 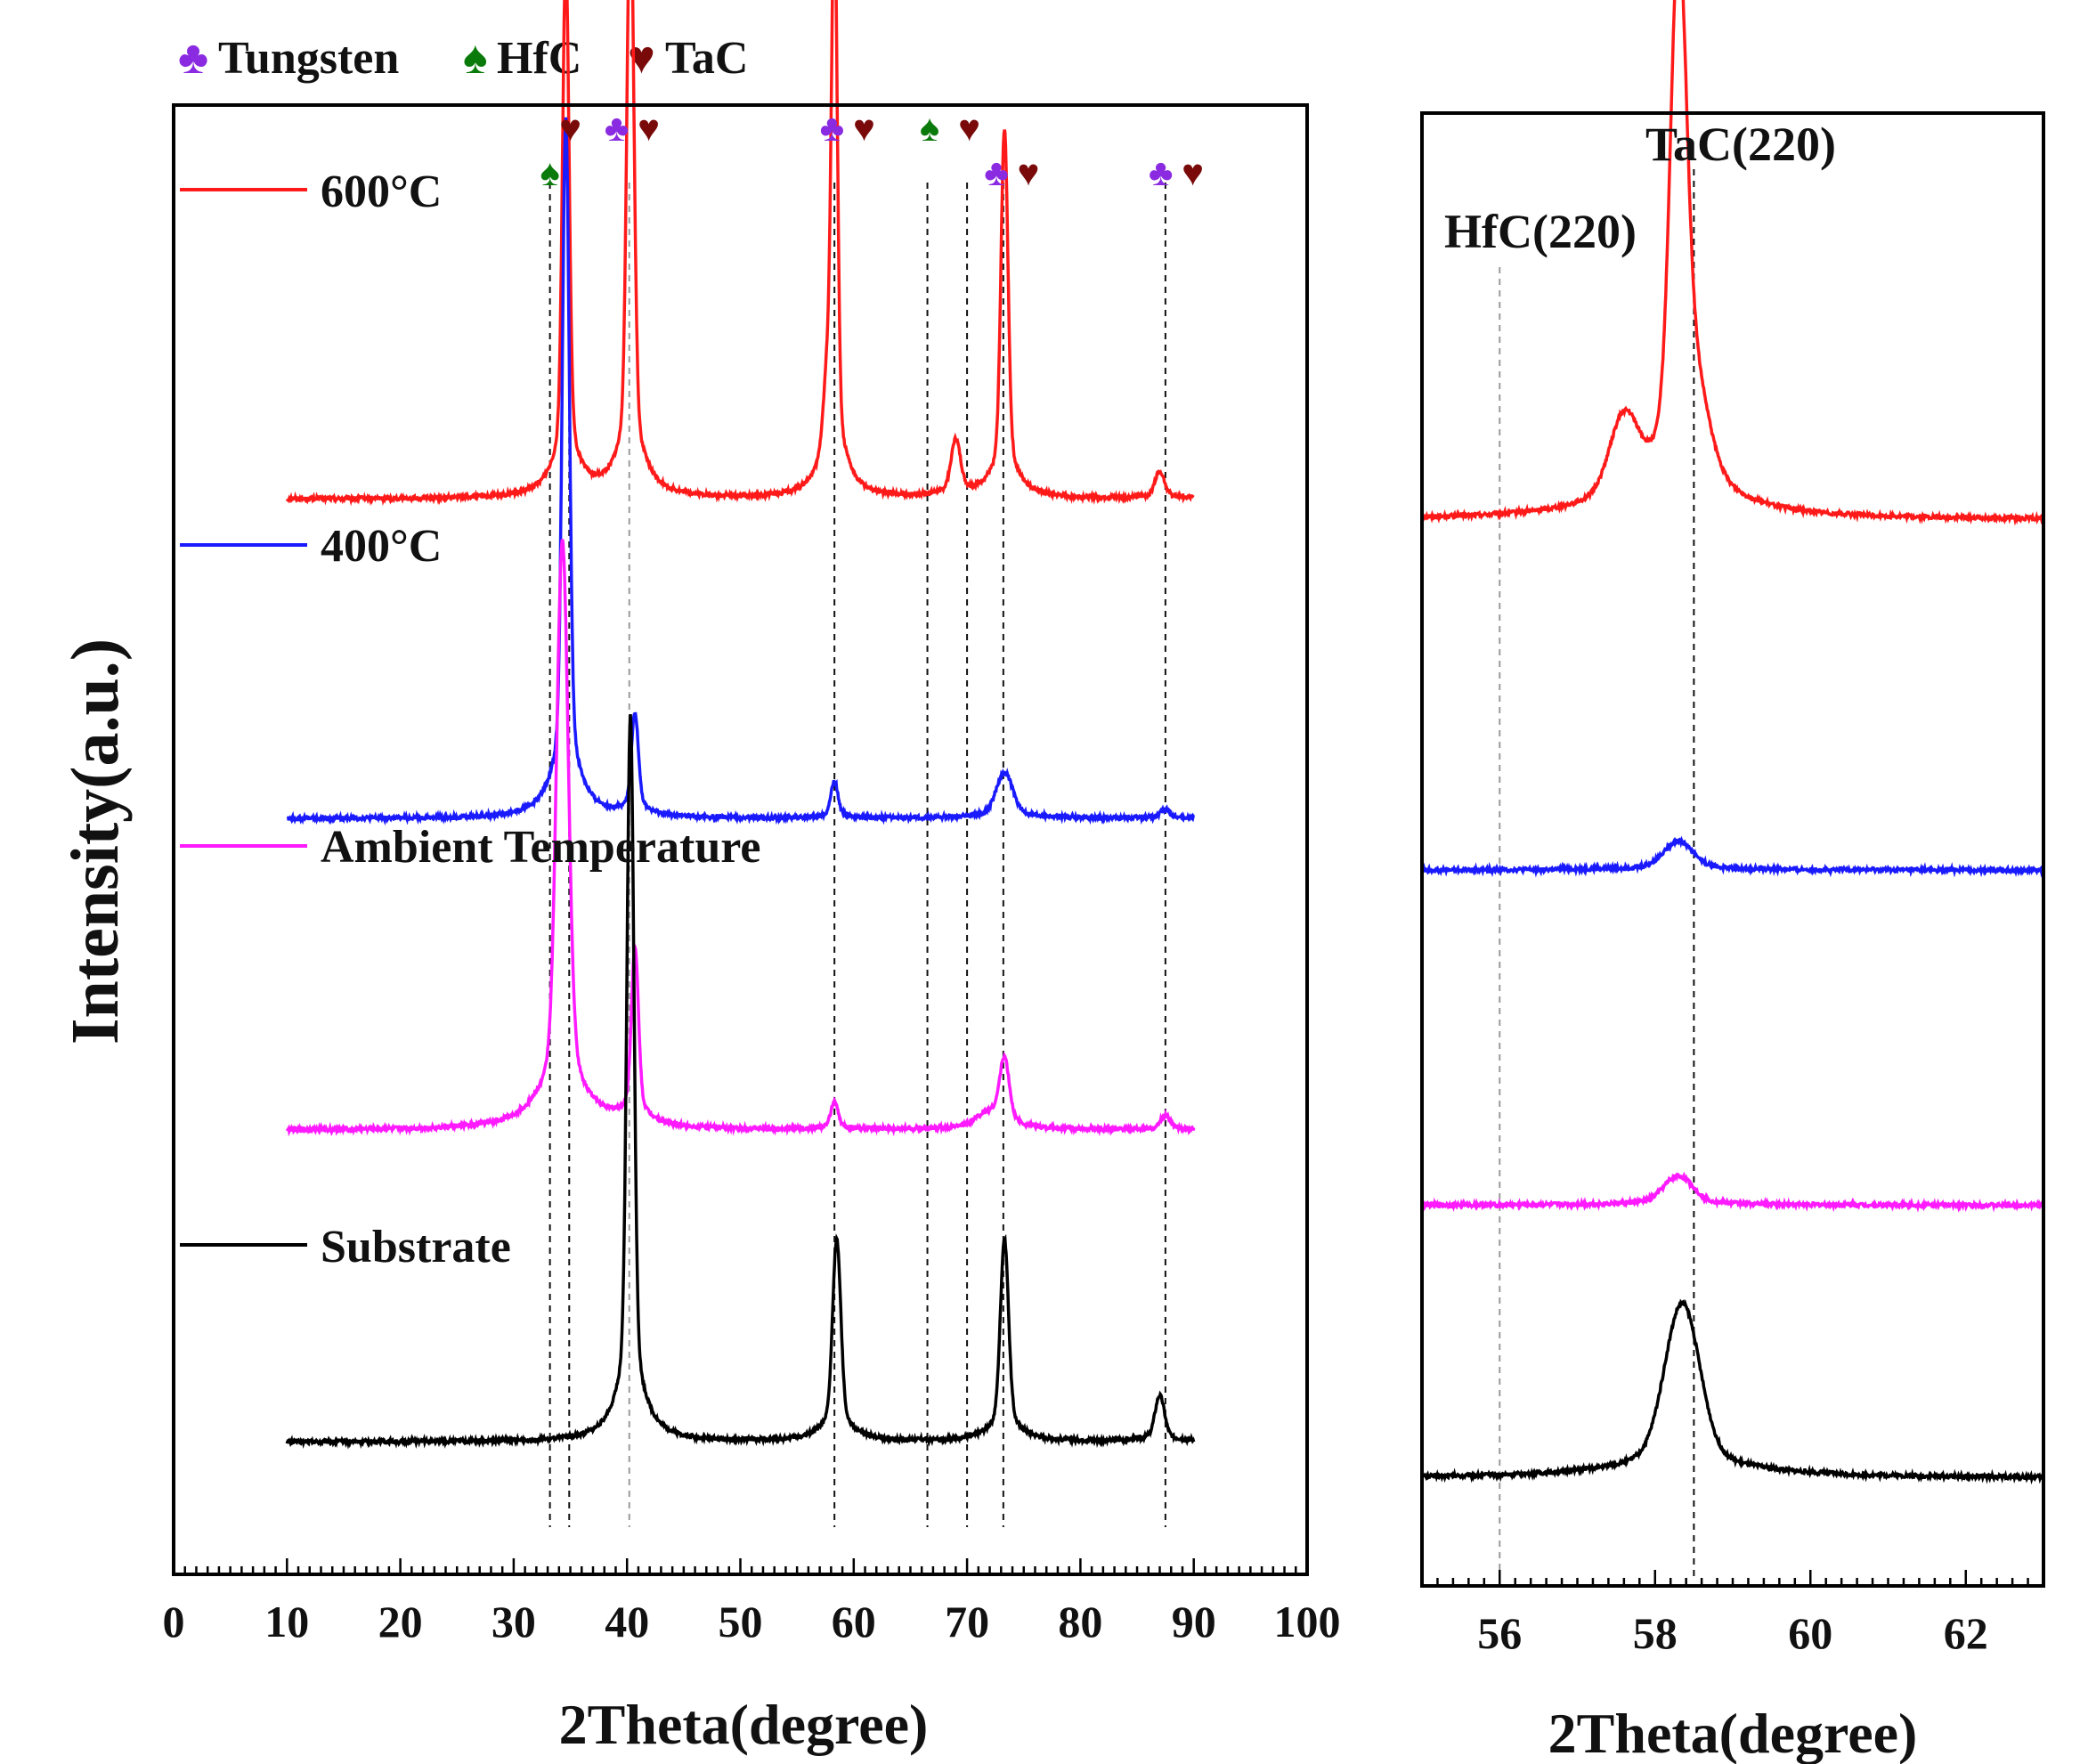 I want to click on right-series-substrate, so click(x=1732, y=1391).